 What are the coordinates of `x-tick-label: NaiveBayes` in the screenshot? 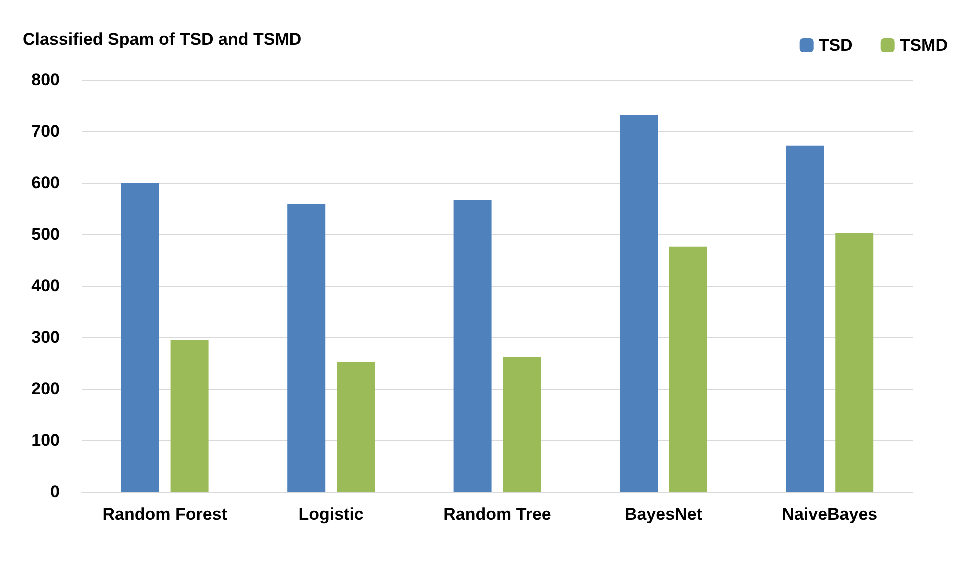 It's located at (830, 514).